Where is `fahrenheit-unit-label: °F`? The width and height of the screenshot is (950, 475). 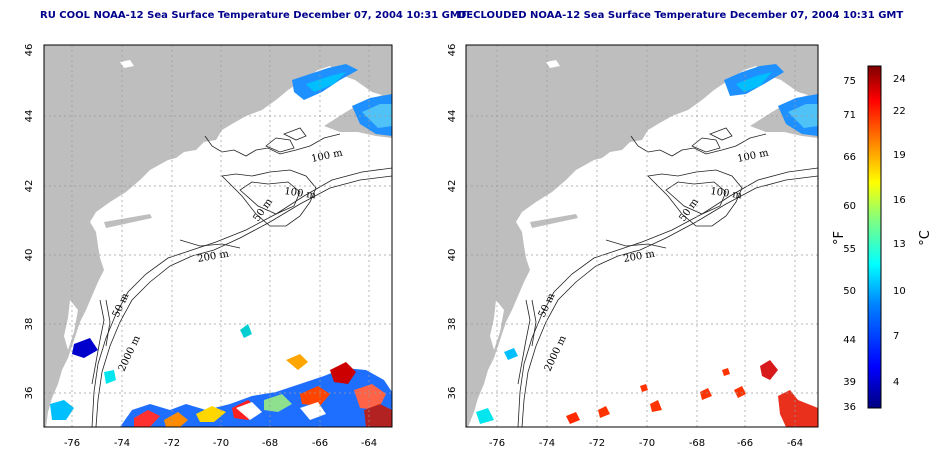 fahrenheit-unit-label: °F is located at coordinates (839, 238).